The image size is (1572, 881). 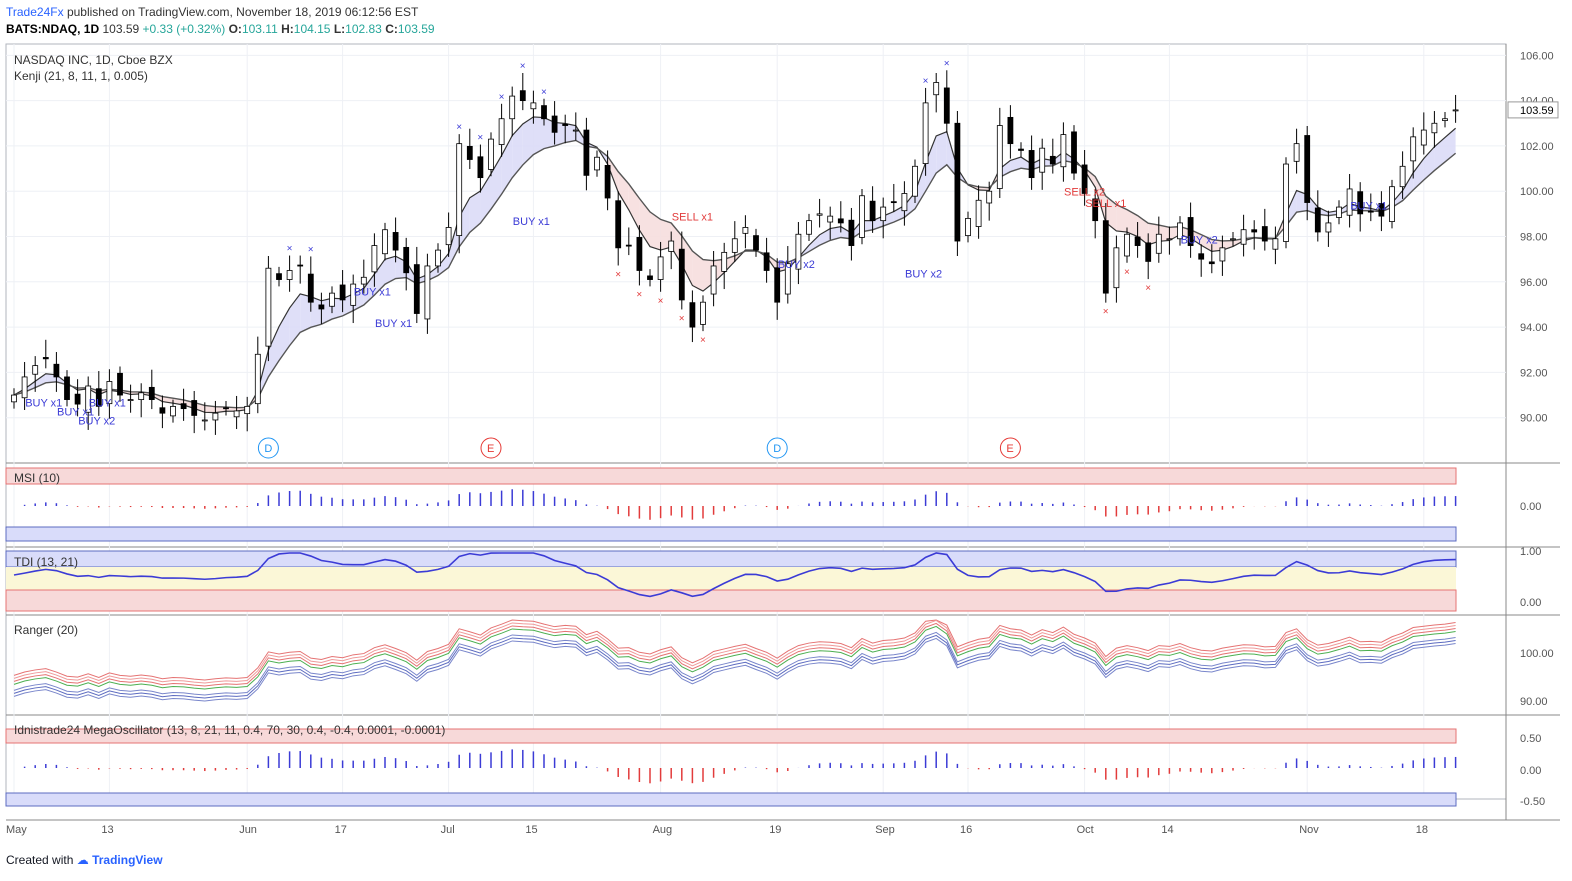 I want to click on msi-upper-band, so click(x=731, y=476).